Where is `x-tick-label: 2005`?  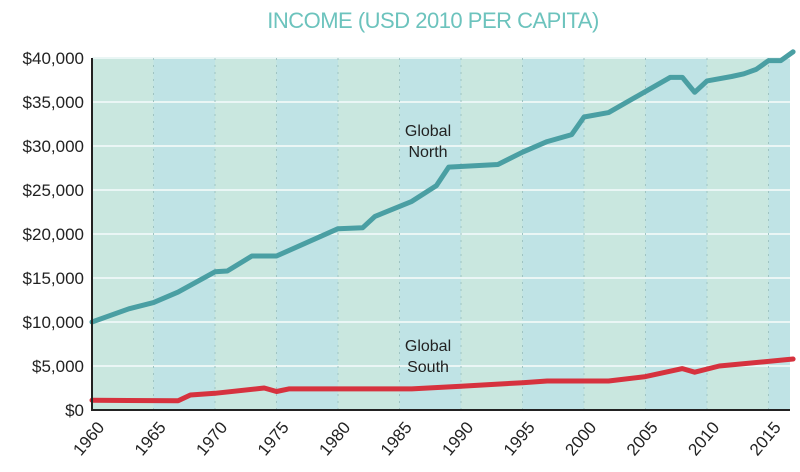 x-tick-label: 2005 is located at coordinates (642, 438).